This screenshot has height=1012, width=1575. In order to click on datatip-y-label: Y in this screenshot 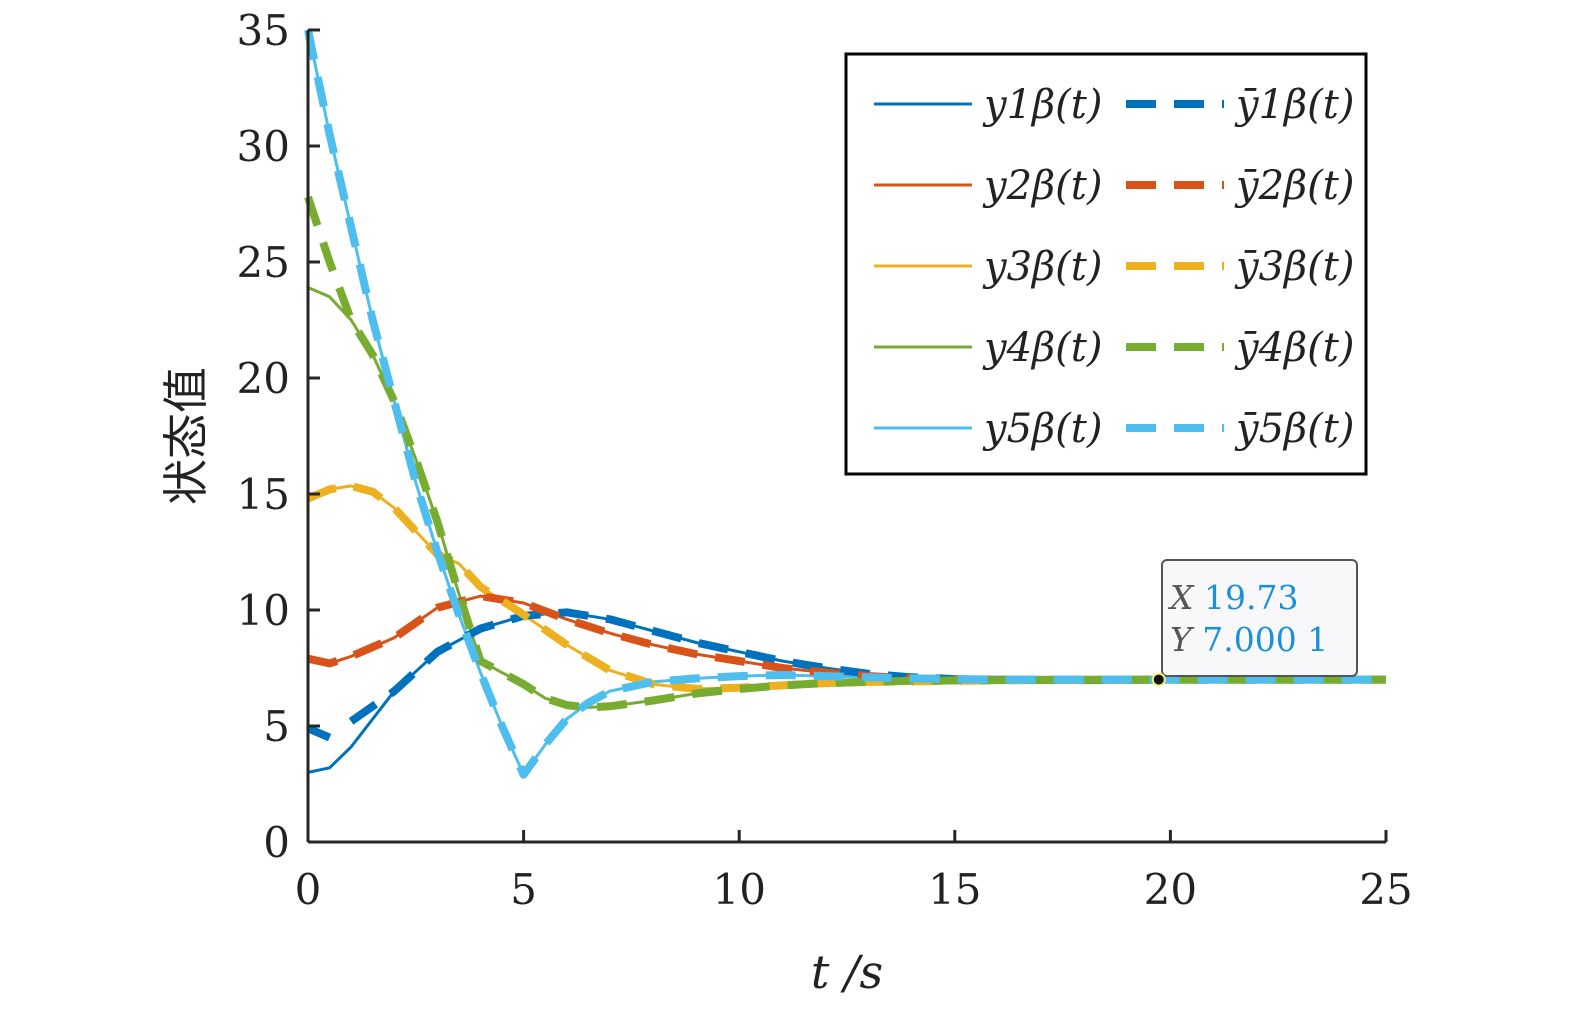, I will do `click(1186, 639)`.